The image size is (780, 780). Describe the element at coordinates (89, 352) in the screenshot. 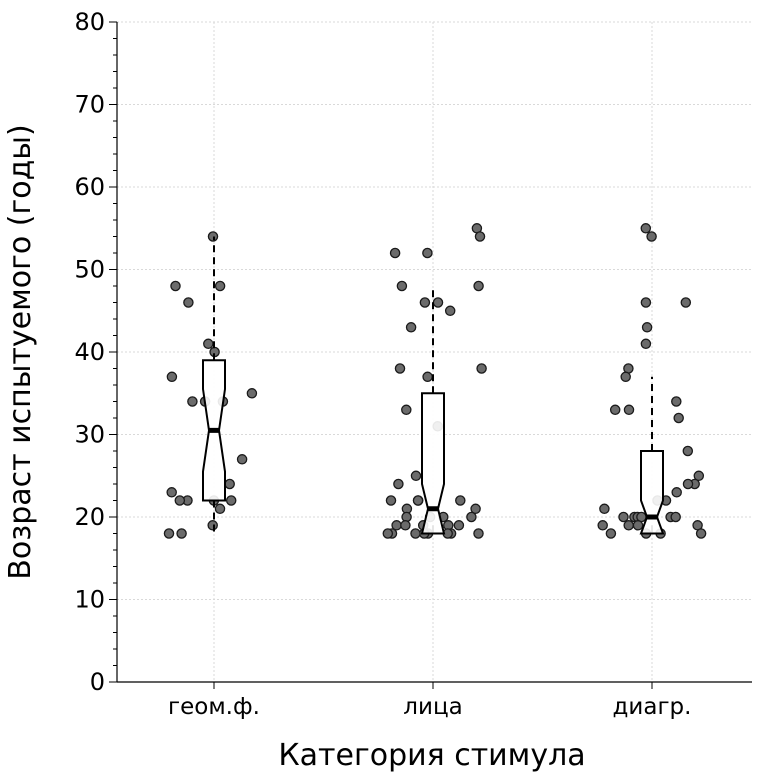

I see `y-tick-label: 40` at that location.